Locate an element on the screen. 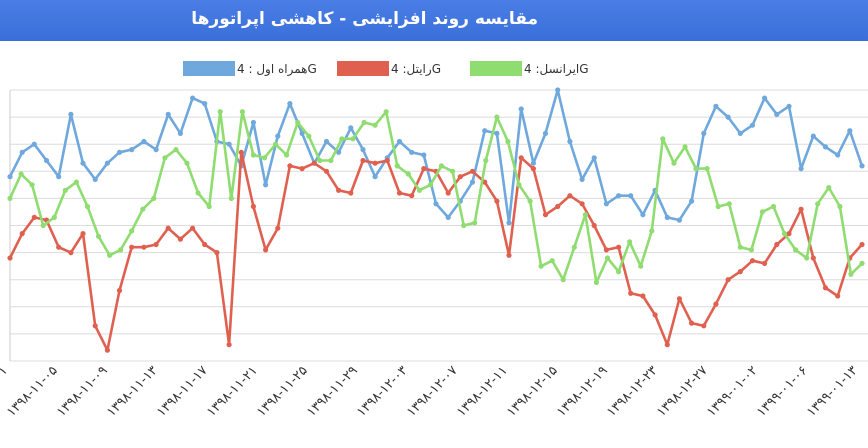 This screenshot has width=868, height=448. legend-label: ایرانسل: 4G is located at coordinates (556, 69).